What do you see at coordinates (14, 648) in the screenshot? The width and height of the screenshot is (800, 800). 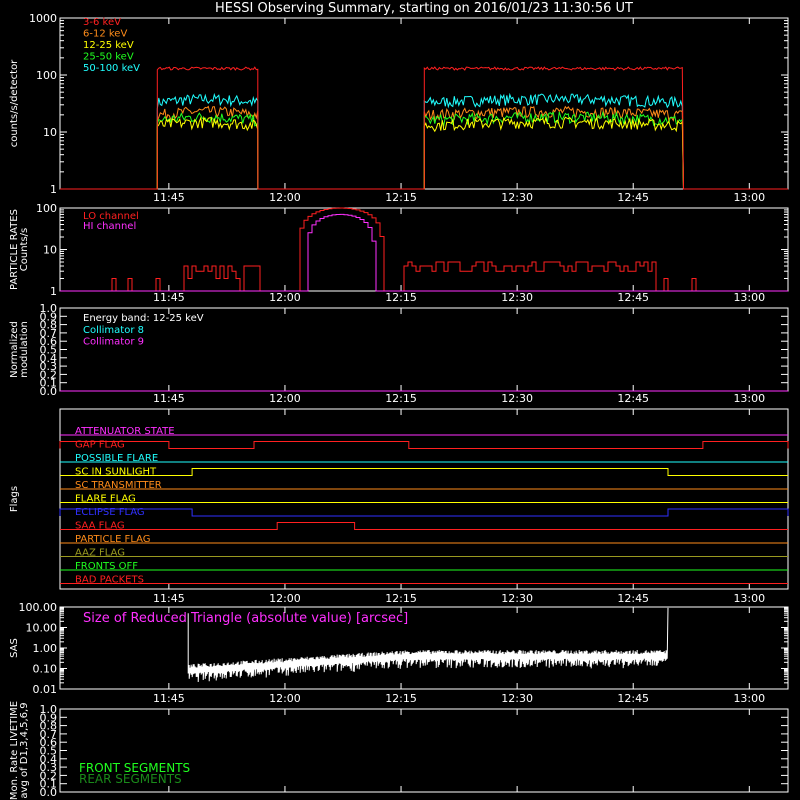 I see `y-axis-label: SAS` at bounding box center [14, 648].